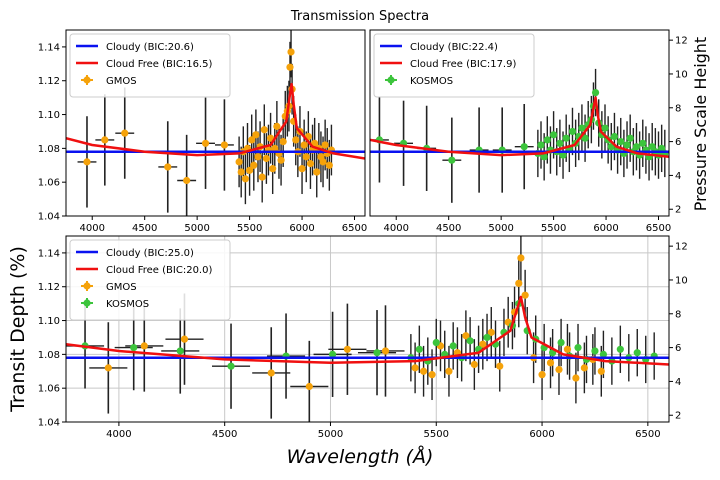 The height and width of the screenshot is (480, 720). I want to click on legend-box, so click(150, 280).